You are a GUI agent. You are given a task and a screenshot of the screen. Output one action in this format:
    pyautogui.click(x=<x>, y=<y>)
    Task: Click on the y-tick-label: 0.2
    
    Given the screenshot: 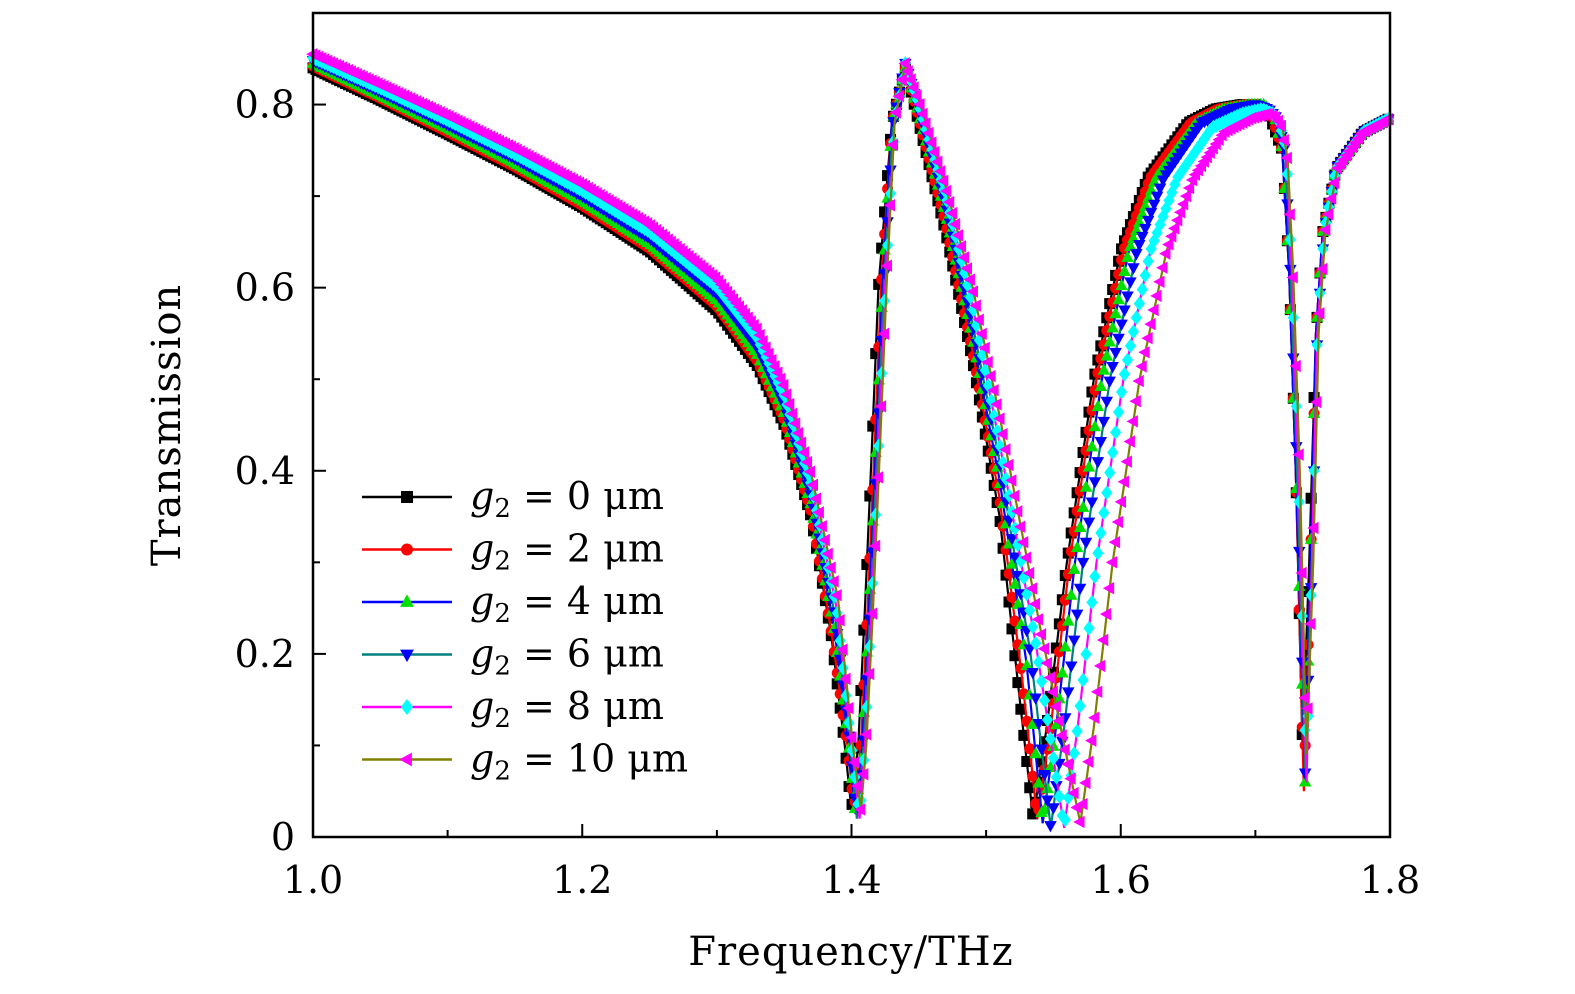 What is the action you would take?
    pyautogui.click(x=265, y=654)
    